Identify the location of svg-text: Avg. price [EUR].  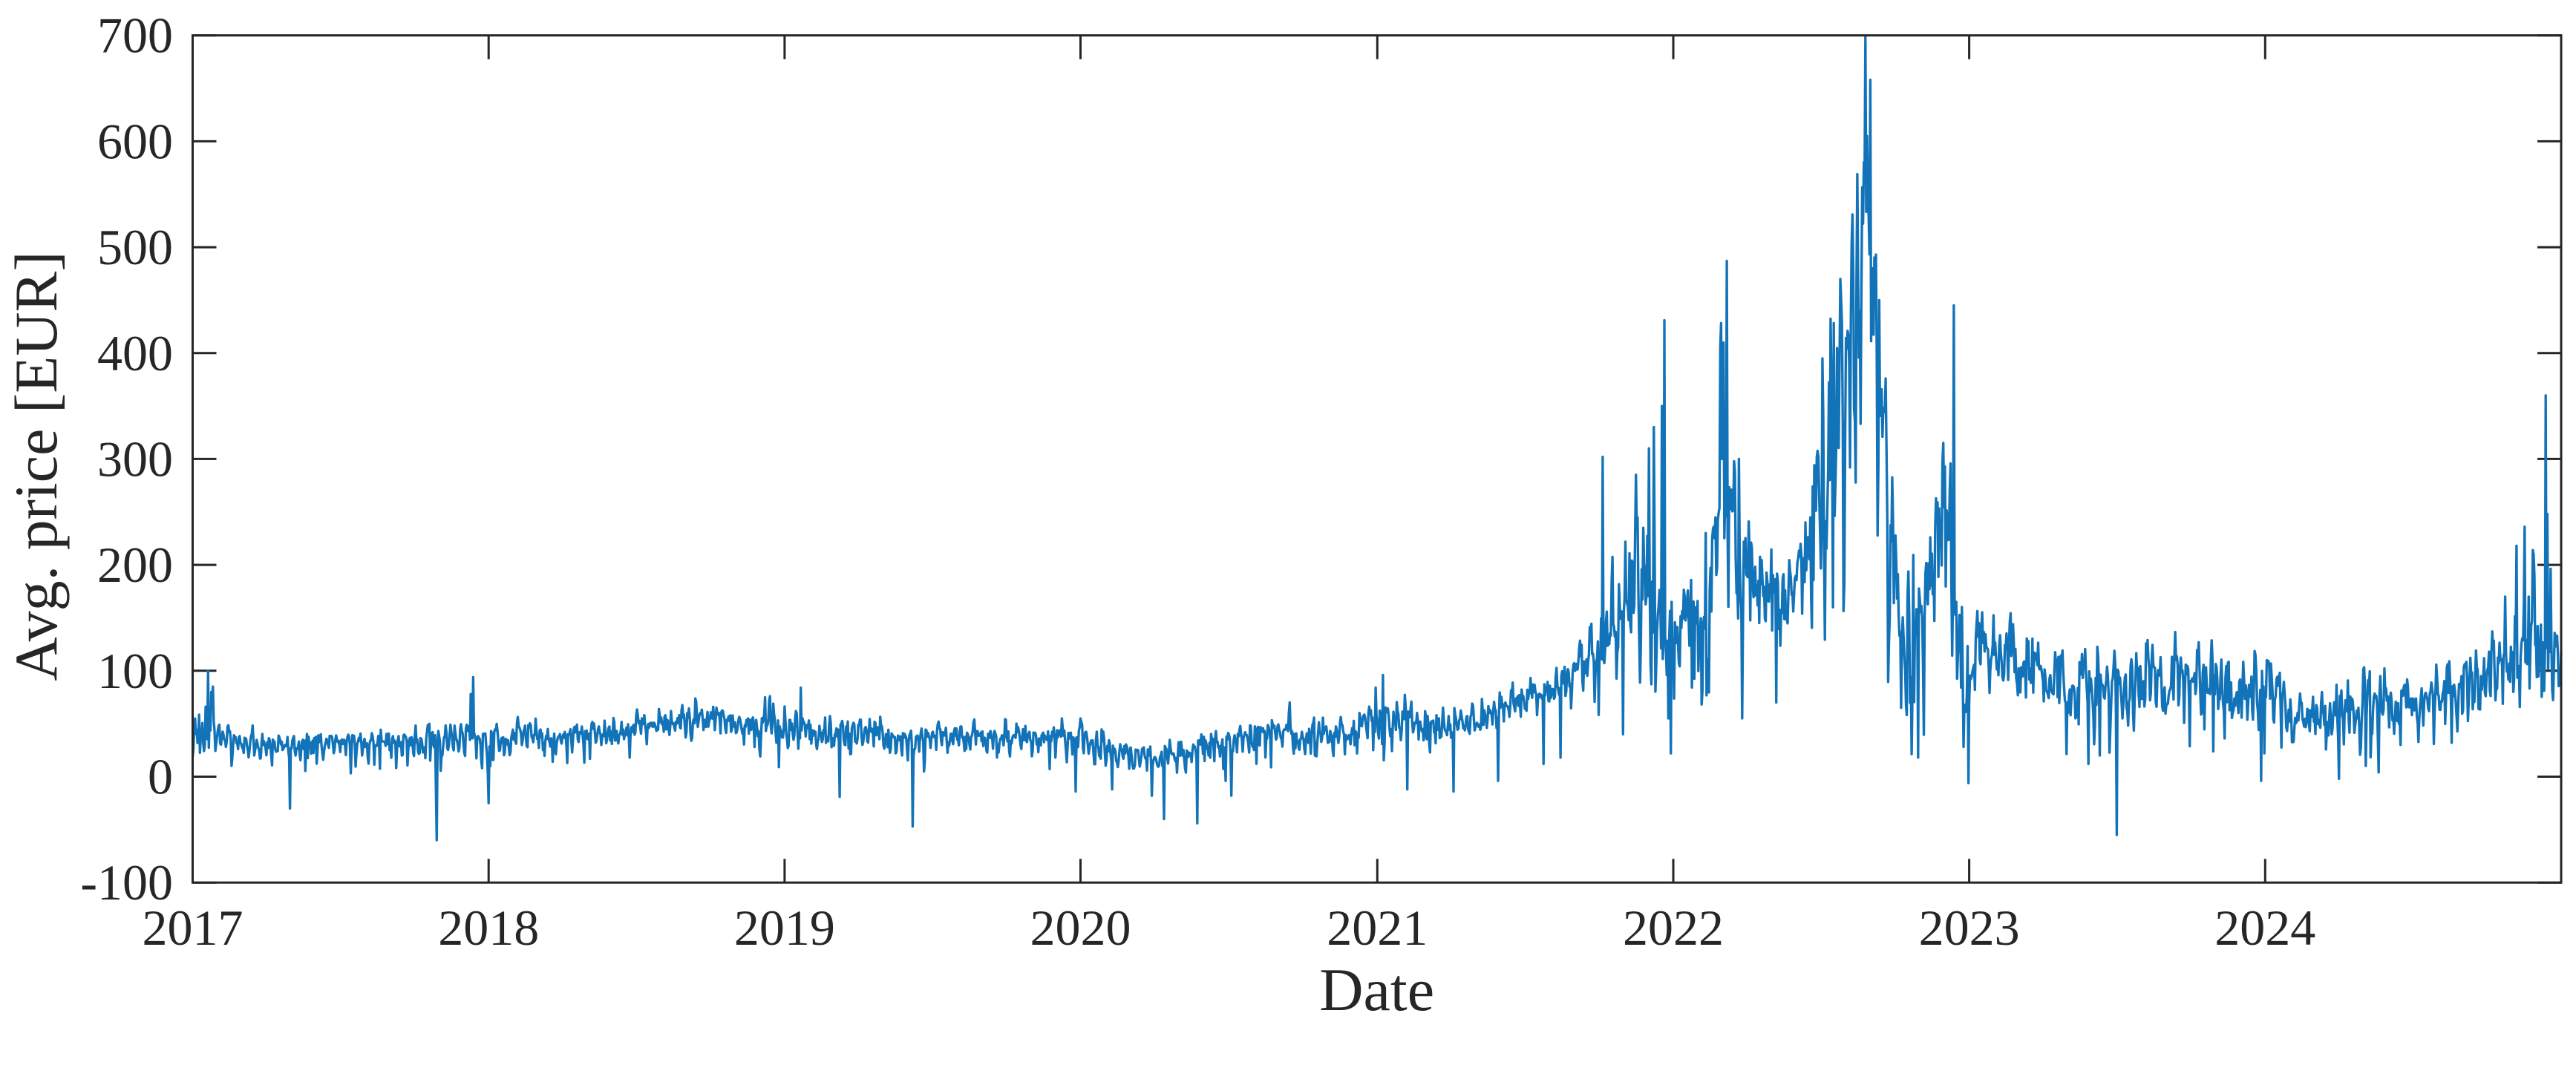
(36, 466).